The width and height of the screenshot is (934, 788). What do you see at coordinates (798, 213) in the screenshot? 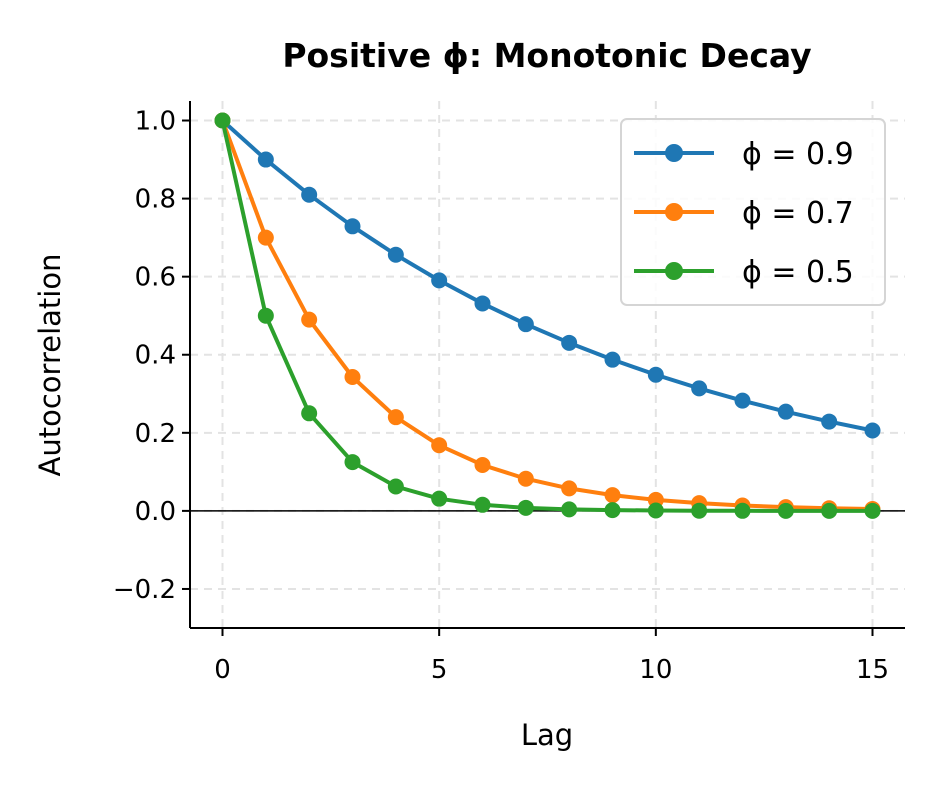
I see `legend-label-1: ϕ = 0.7` at bounding box center [798, 213].